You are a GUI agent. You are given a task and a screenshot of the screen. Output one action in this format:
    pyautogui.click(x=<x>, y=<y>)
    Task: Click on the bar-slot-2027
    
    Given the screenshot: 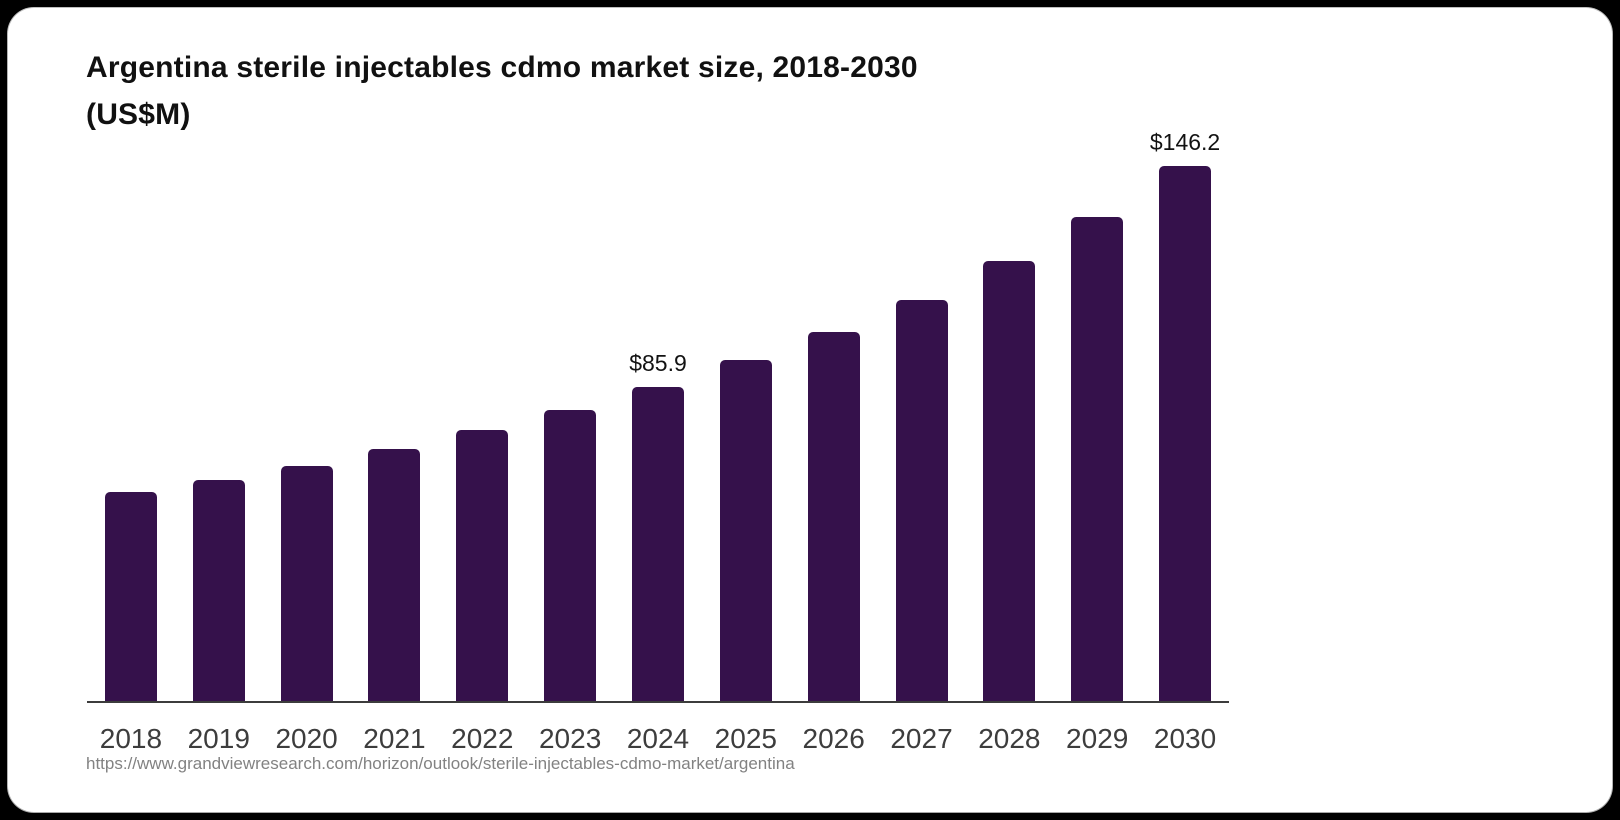 What is the action you would take?
    pyautogui.click(x=922, y=424)
    